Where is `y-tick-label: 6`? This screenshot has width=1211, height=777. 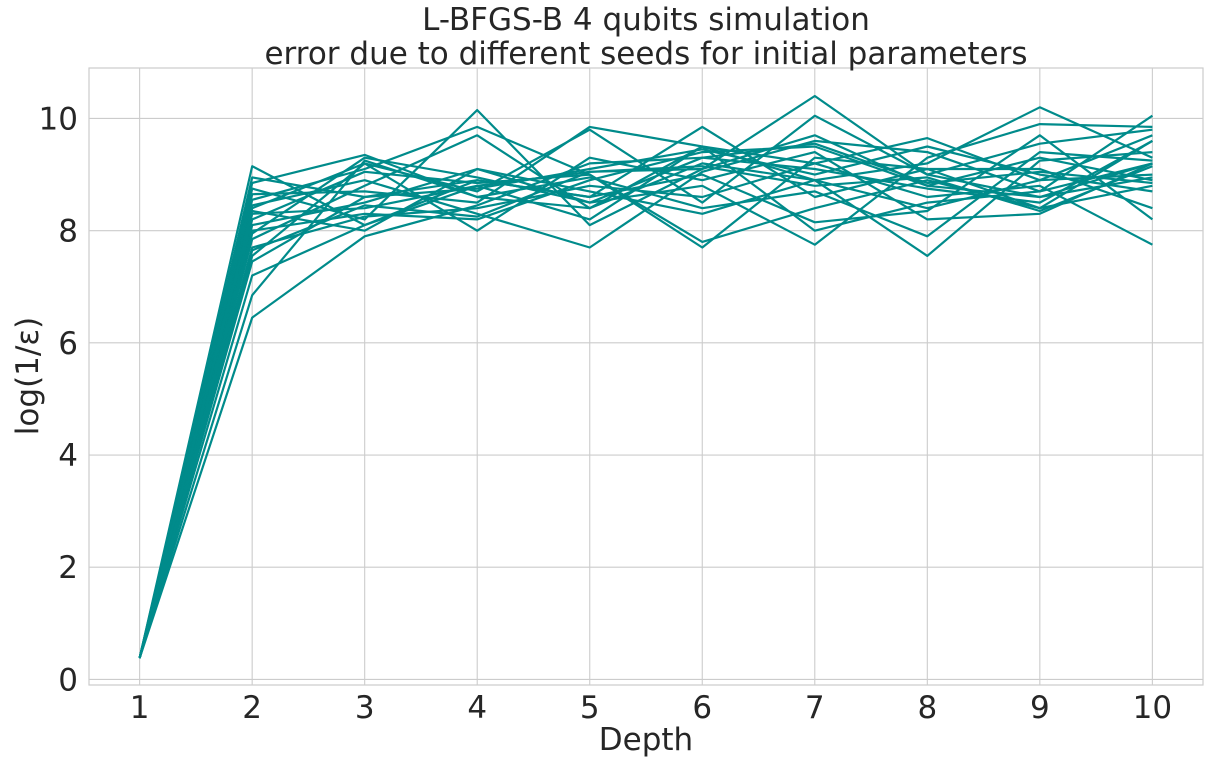 y-tick-label: 6 is located at coordinates (68, 344).